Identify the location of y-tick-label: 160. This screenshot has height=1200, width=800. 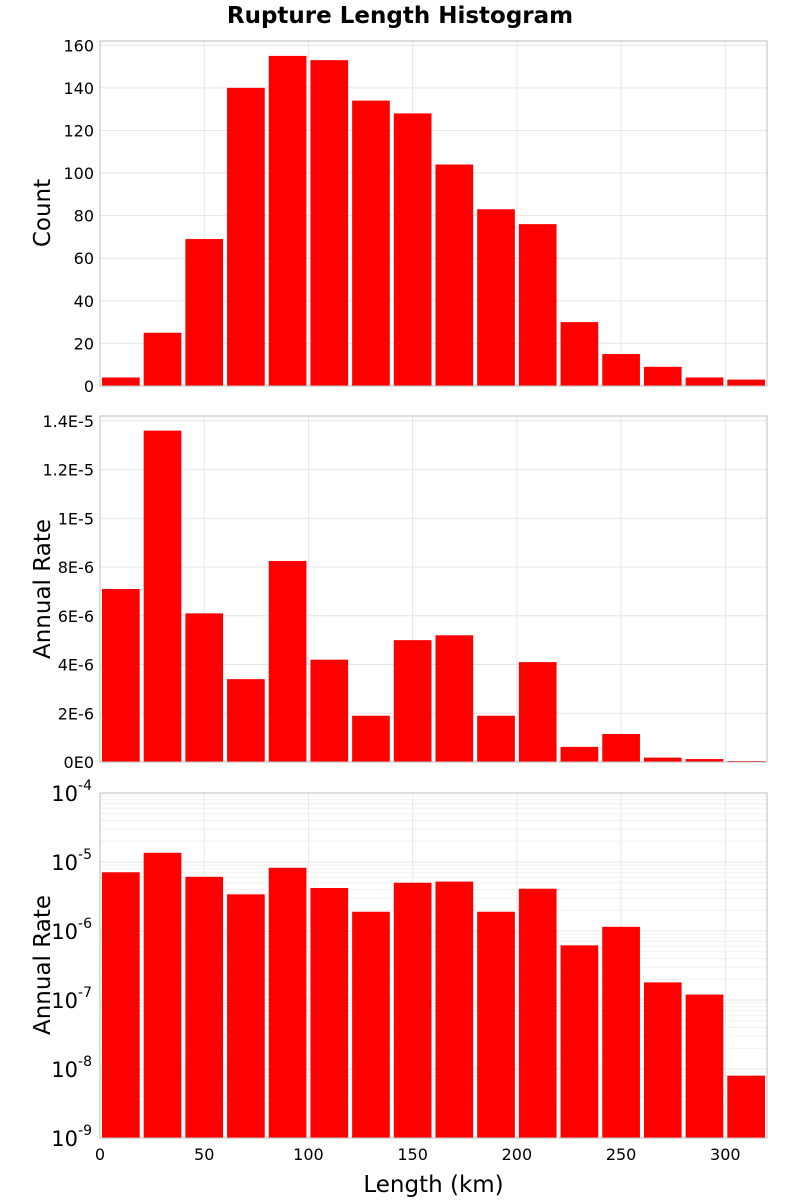
(78, 45).